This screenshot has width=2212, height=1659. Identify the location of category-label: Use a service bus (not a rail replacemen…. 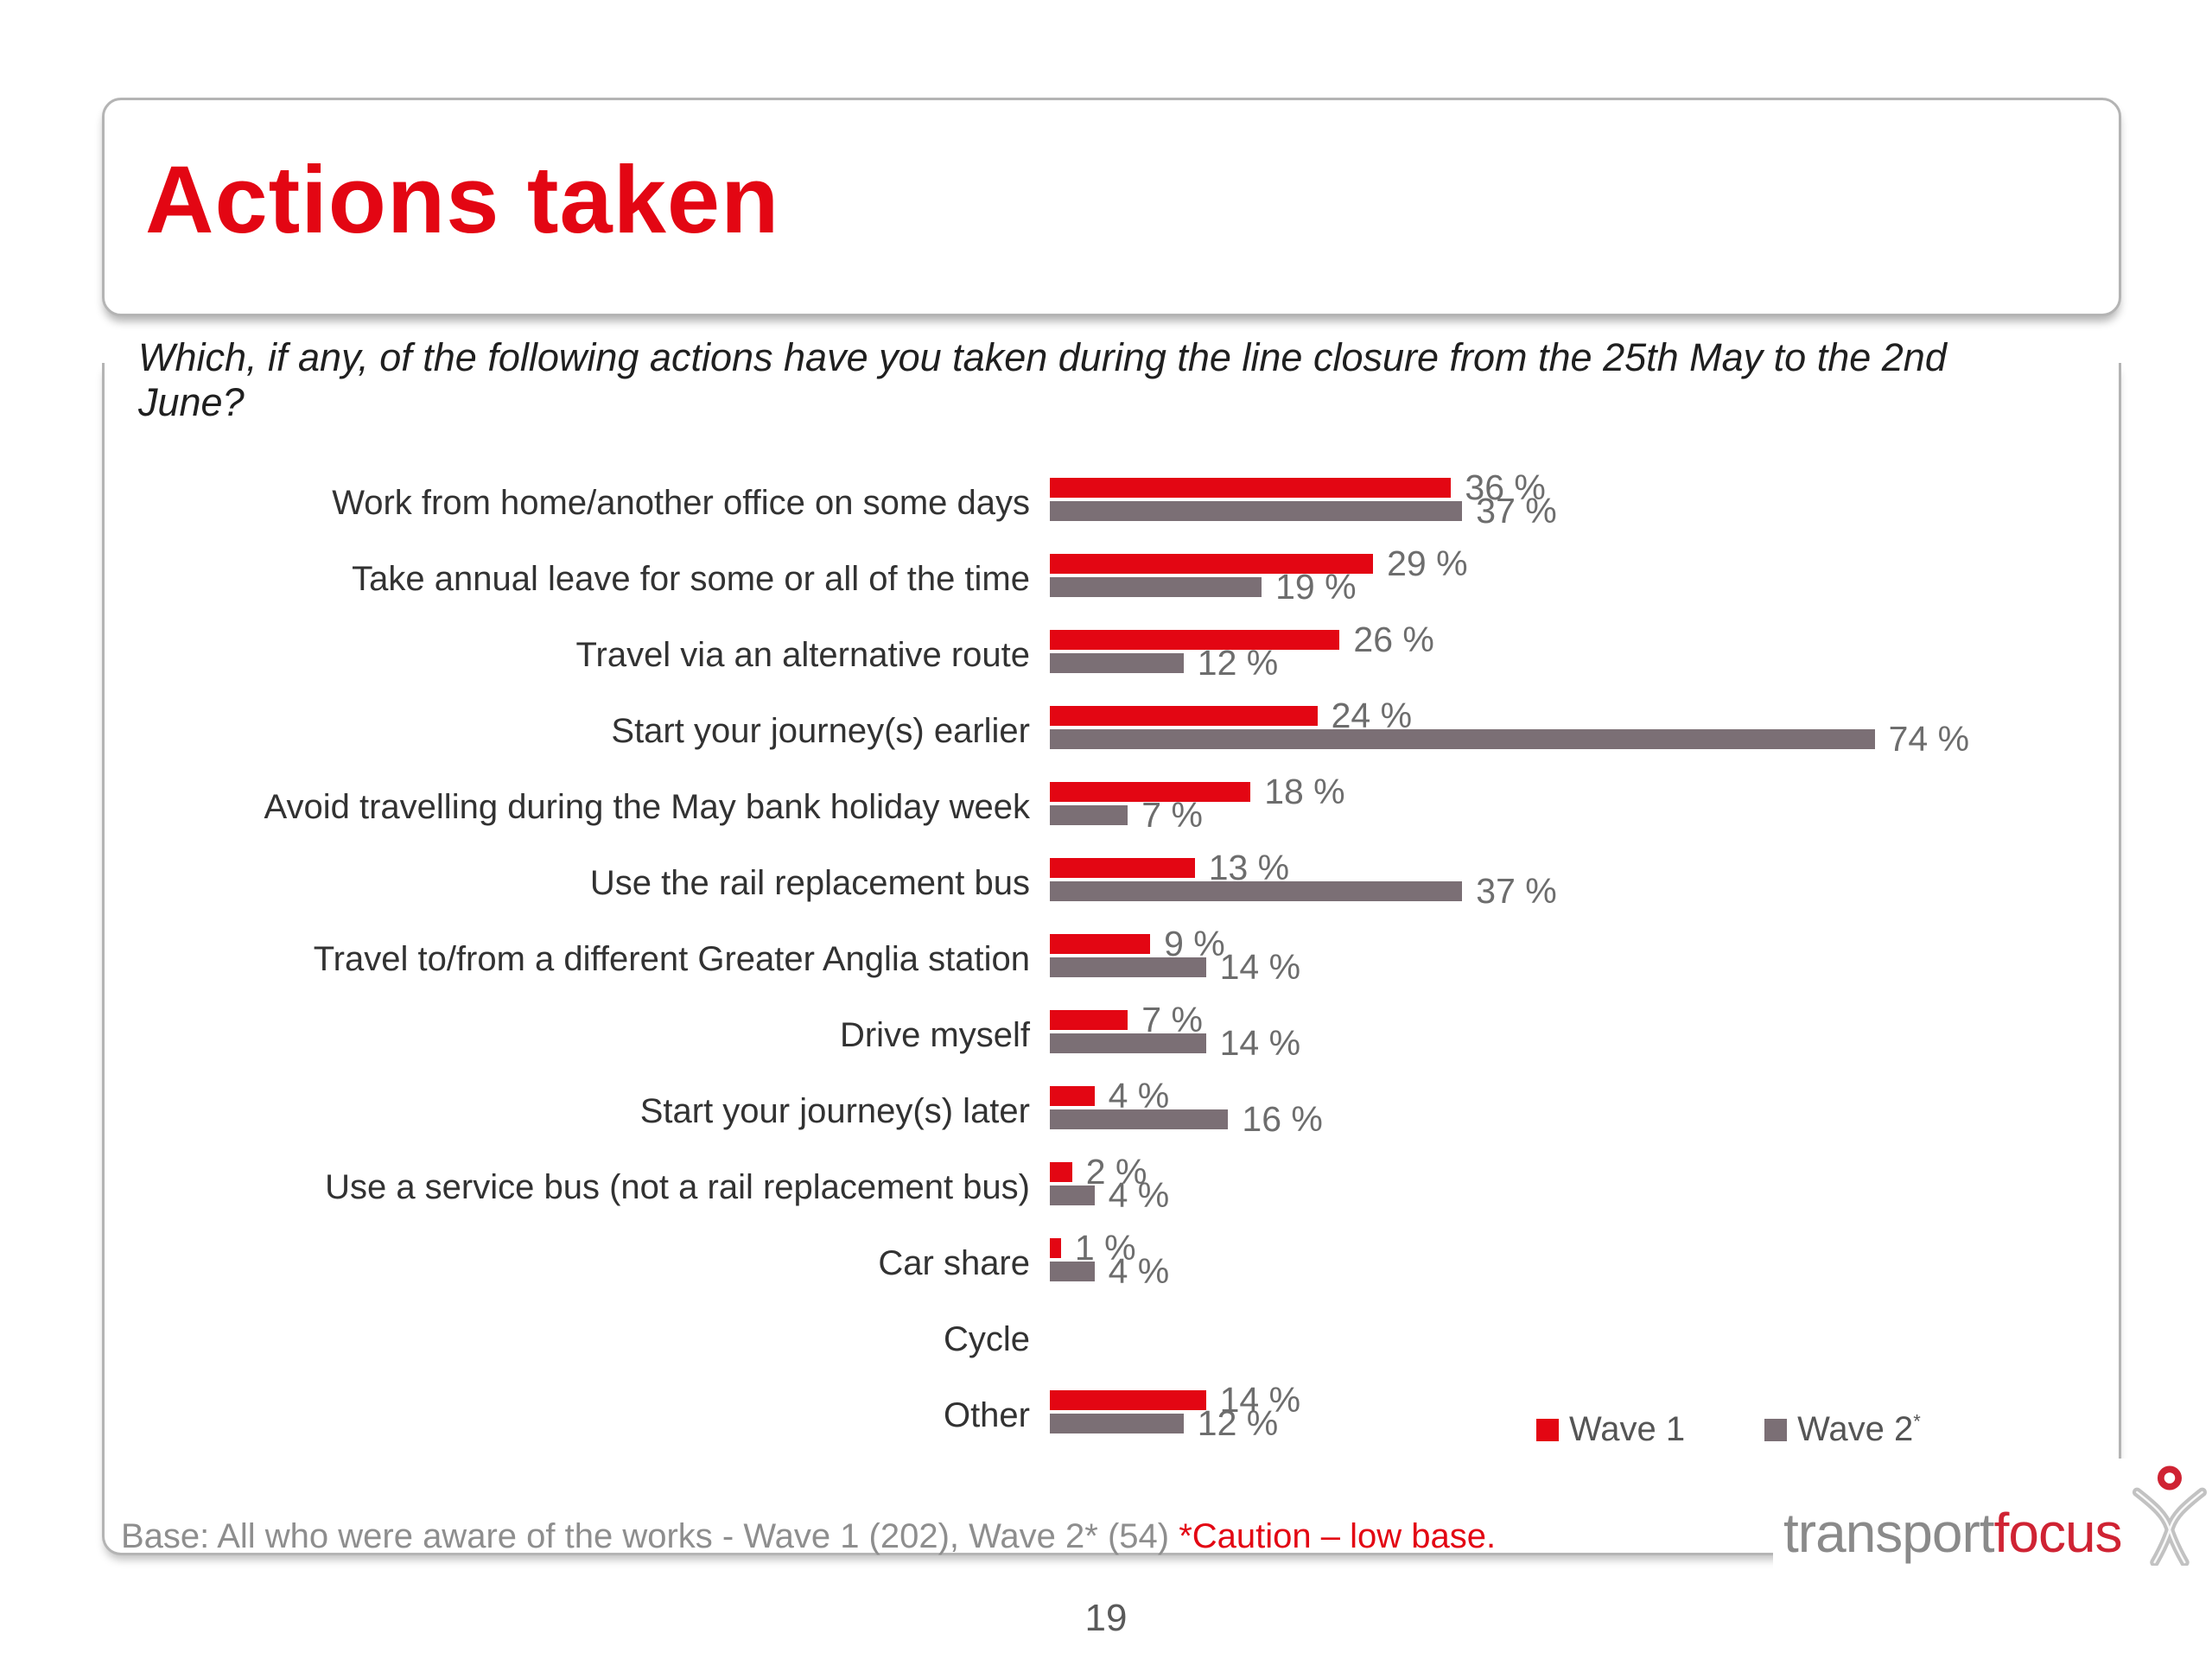
(677, 1187).